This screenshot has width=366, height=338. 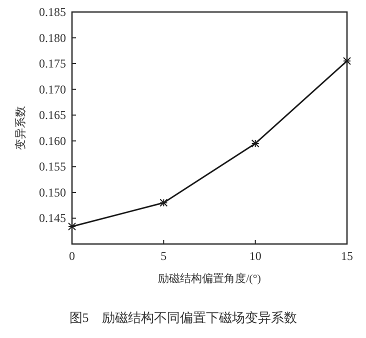 I want to click on y-tick-label: 0.150, so click(x=52, y=192).